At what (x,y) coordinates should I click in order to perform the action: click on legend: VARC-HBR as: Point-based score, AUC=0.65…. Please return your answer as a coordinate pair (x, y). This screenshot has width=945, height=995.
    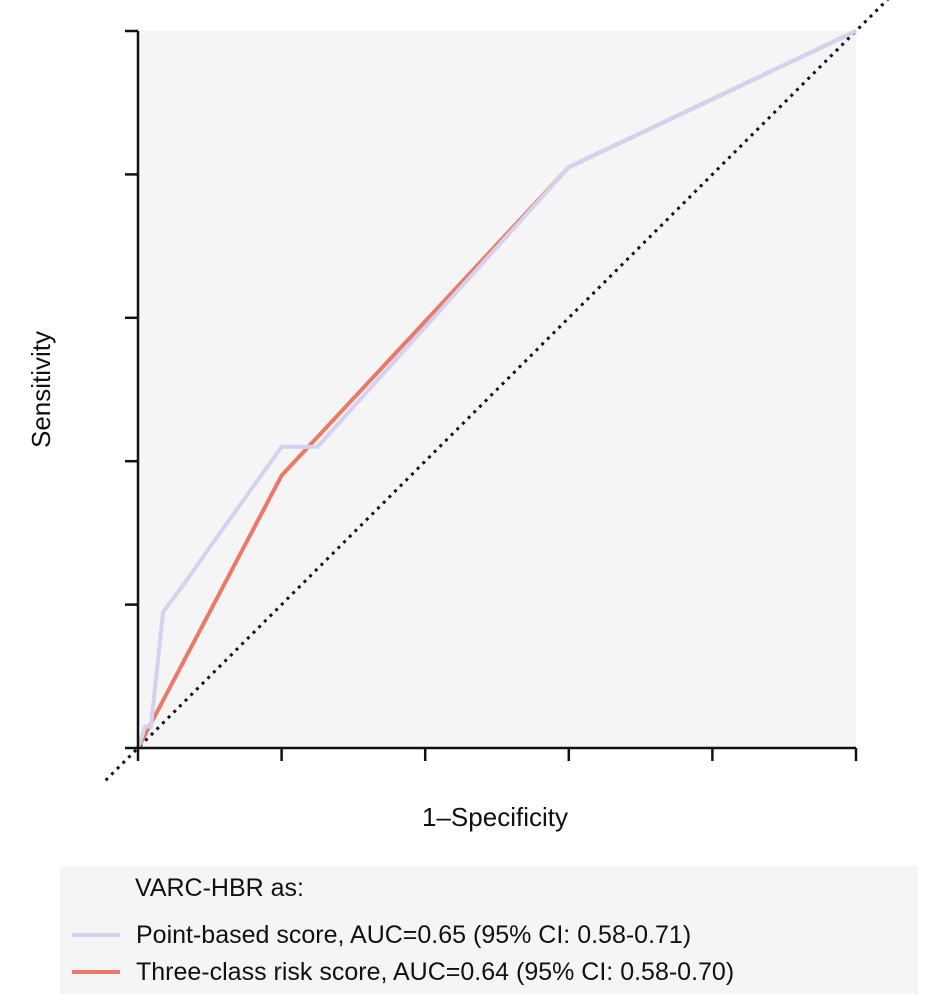
    Looking at the image, I should click on (489, 930).